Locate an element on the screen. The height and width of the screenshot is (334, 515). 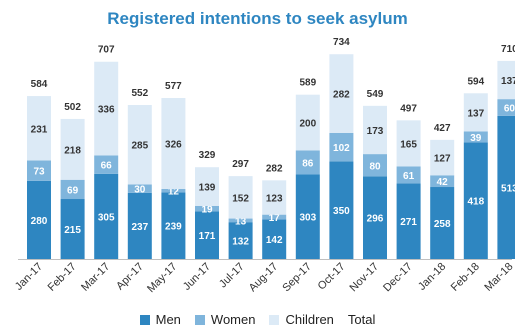
data-label-total: 282 is located at coordinates (274, 168).